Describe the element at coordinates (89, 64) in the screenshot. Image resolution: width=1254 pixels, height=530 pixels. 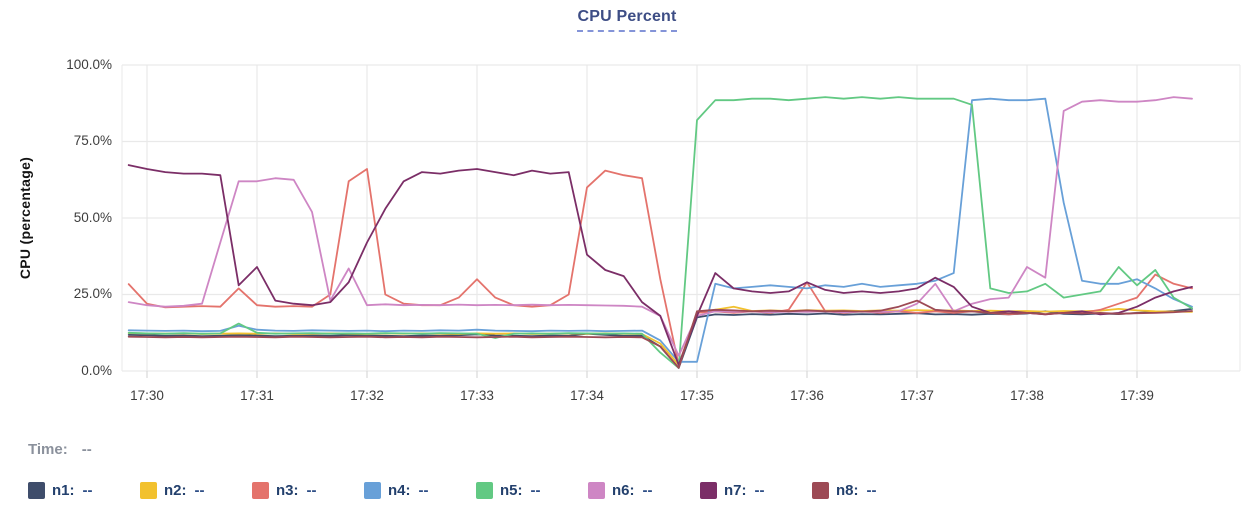
I see `y-tick-100: 100.0%` at that location.